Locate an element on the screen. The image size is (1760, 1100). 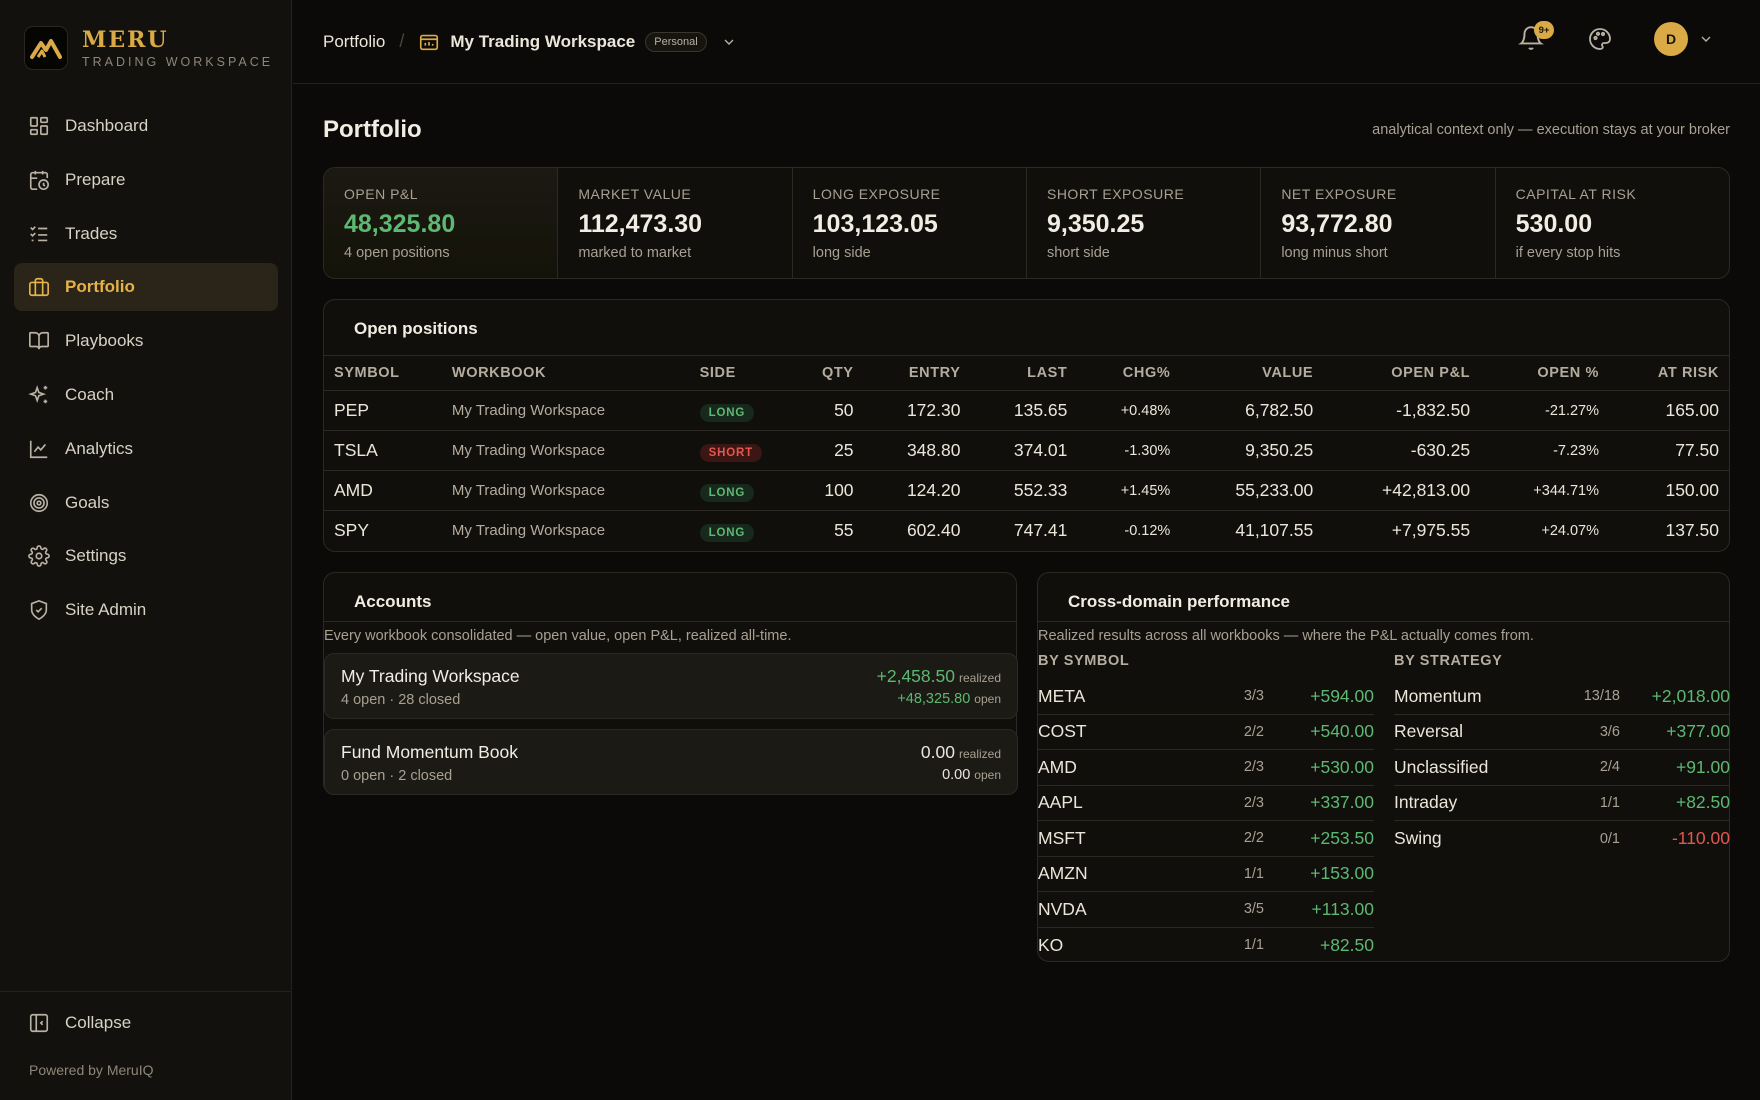
column-header: OPEN P&L is located at coordinates (1402, 373).